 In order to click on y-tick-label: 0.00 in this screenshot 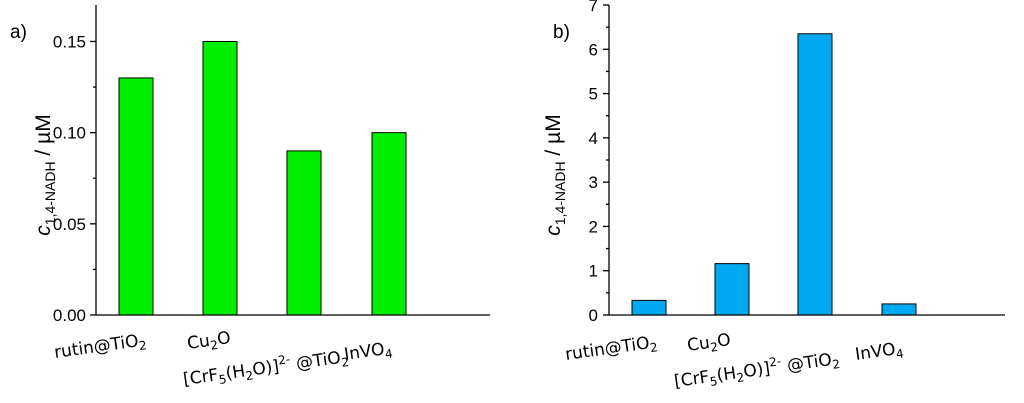, I will do `click(69, 315)`.